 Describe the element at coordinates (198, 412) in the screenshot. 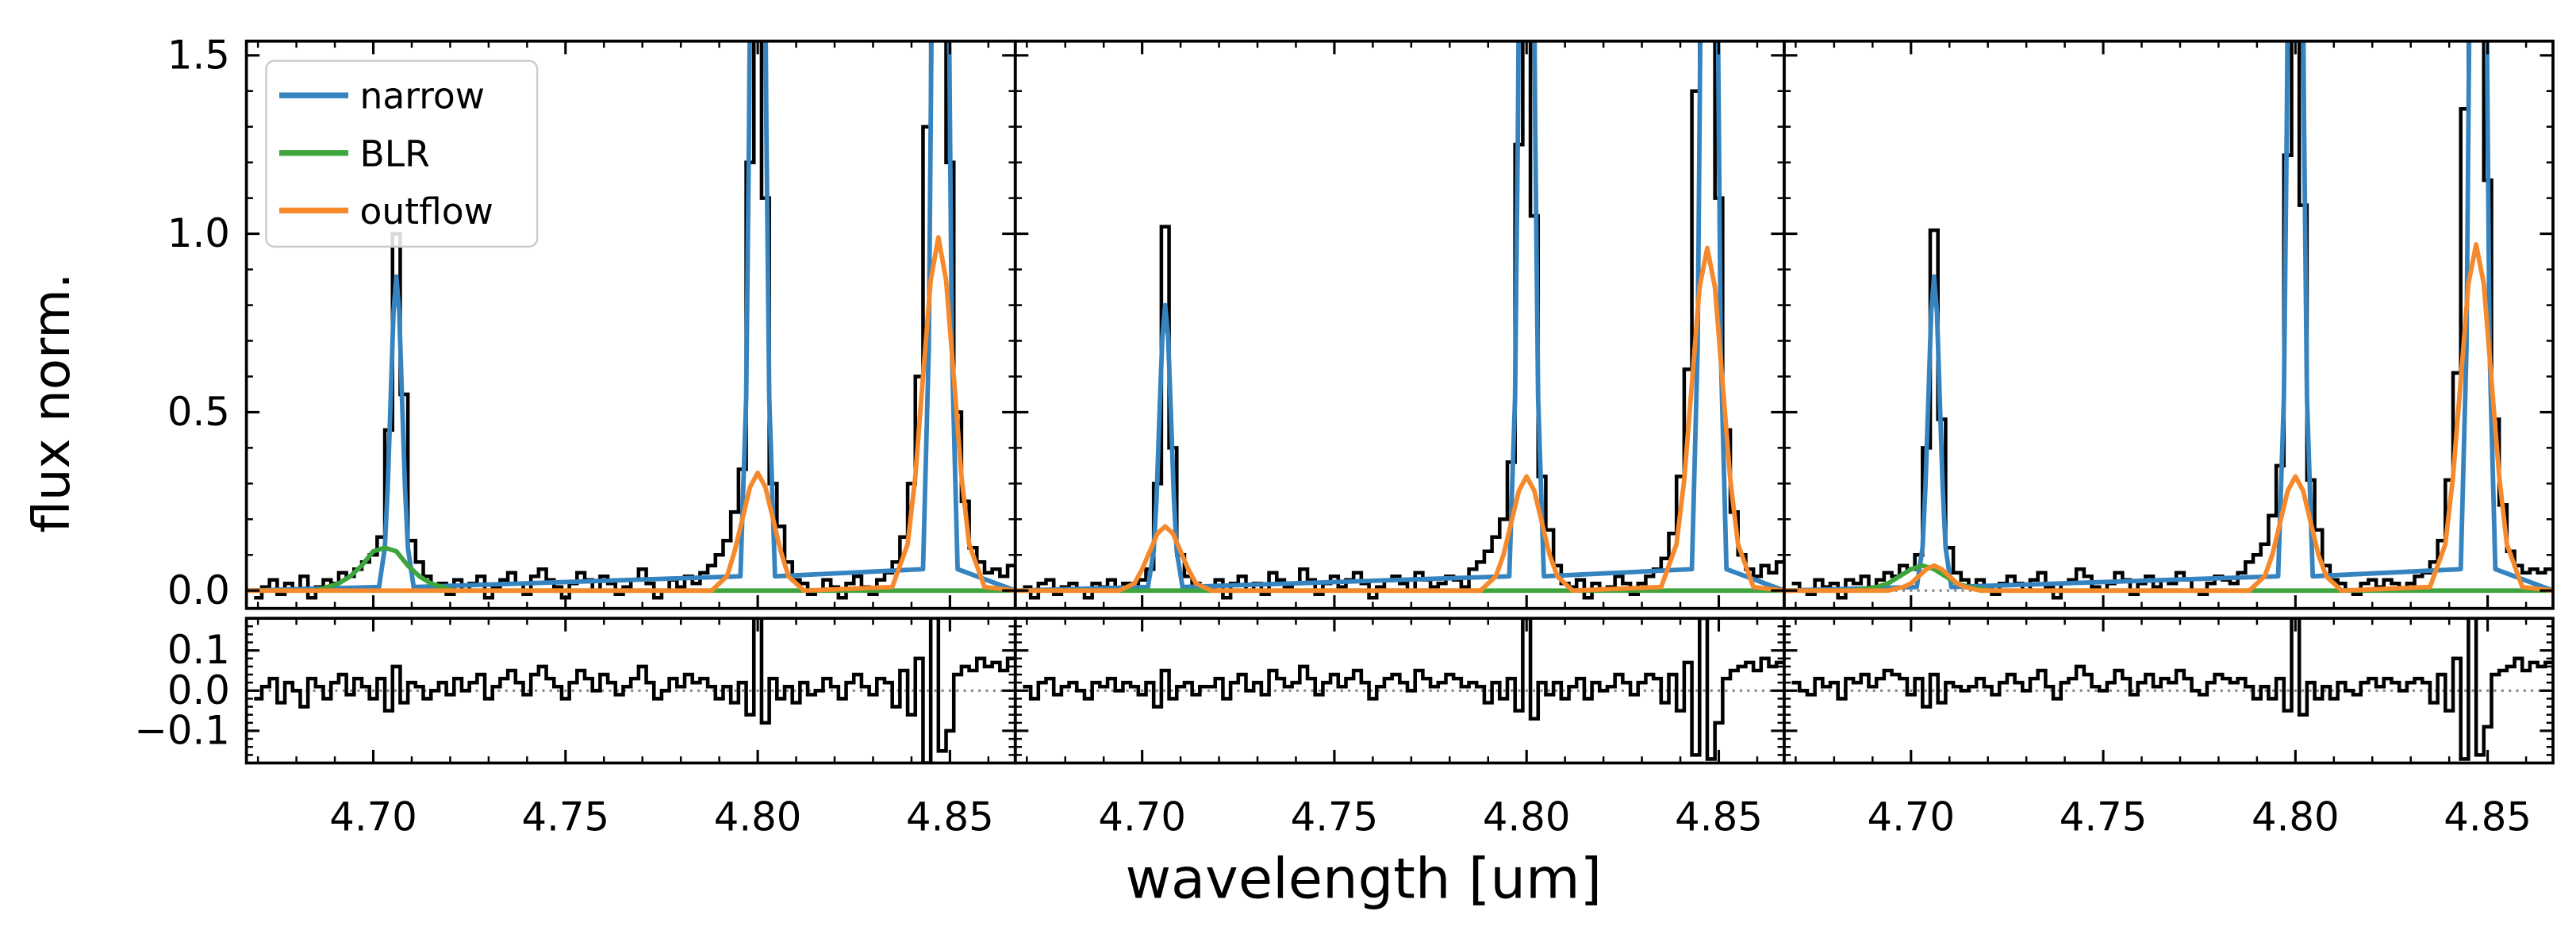

I see `y-tick-label: 0.5` at that location.